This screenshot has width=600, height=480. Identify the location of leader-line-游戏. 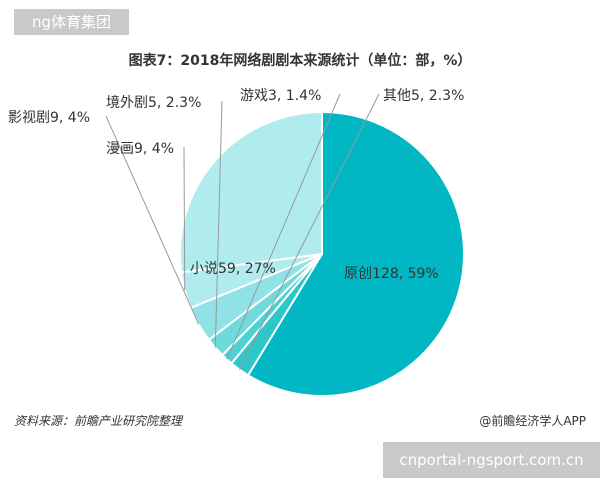
(283, 226).